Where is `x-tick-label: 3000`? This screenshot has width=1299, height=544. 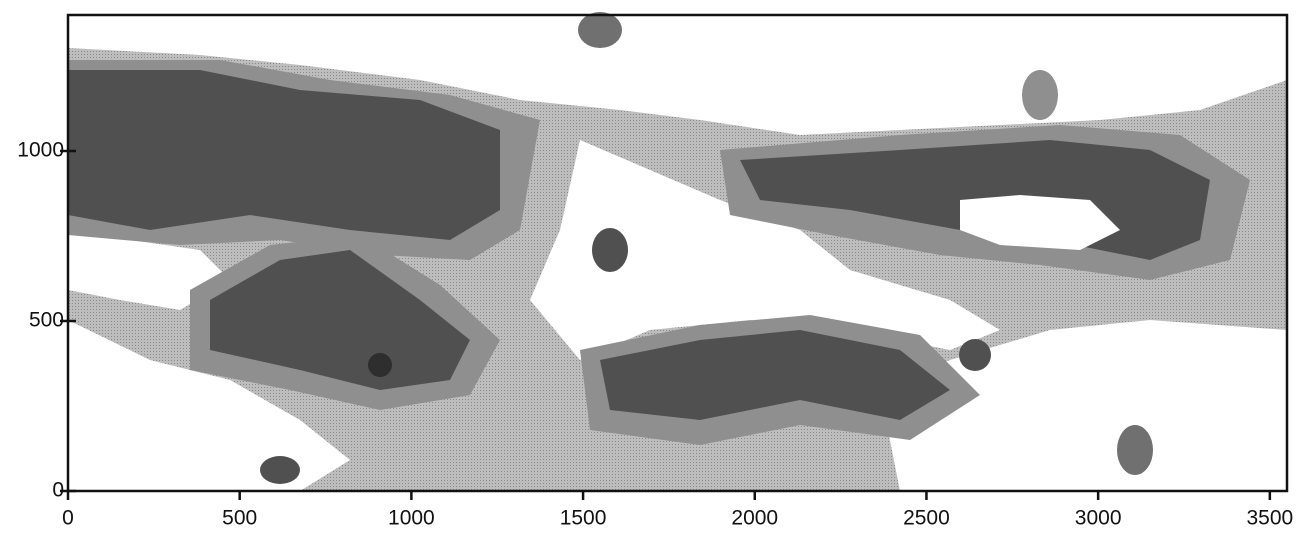 x-tick-label: 3000 is located at coordinates (1098, 518).